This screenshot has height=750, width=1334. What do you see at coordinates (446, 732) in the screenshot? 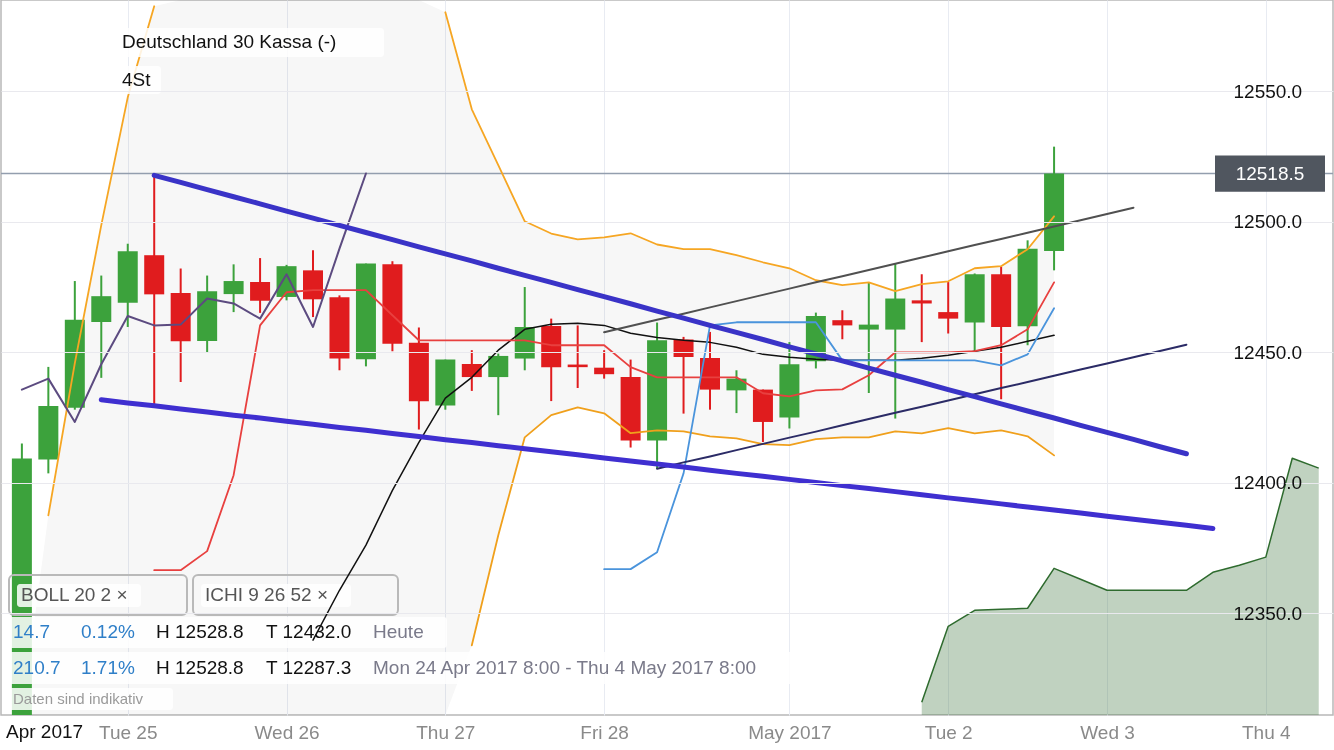
I see `x-tick-label: Thu 27` at bounding box center [446, 732].